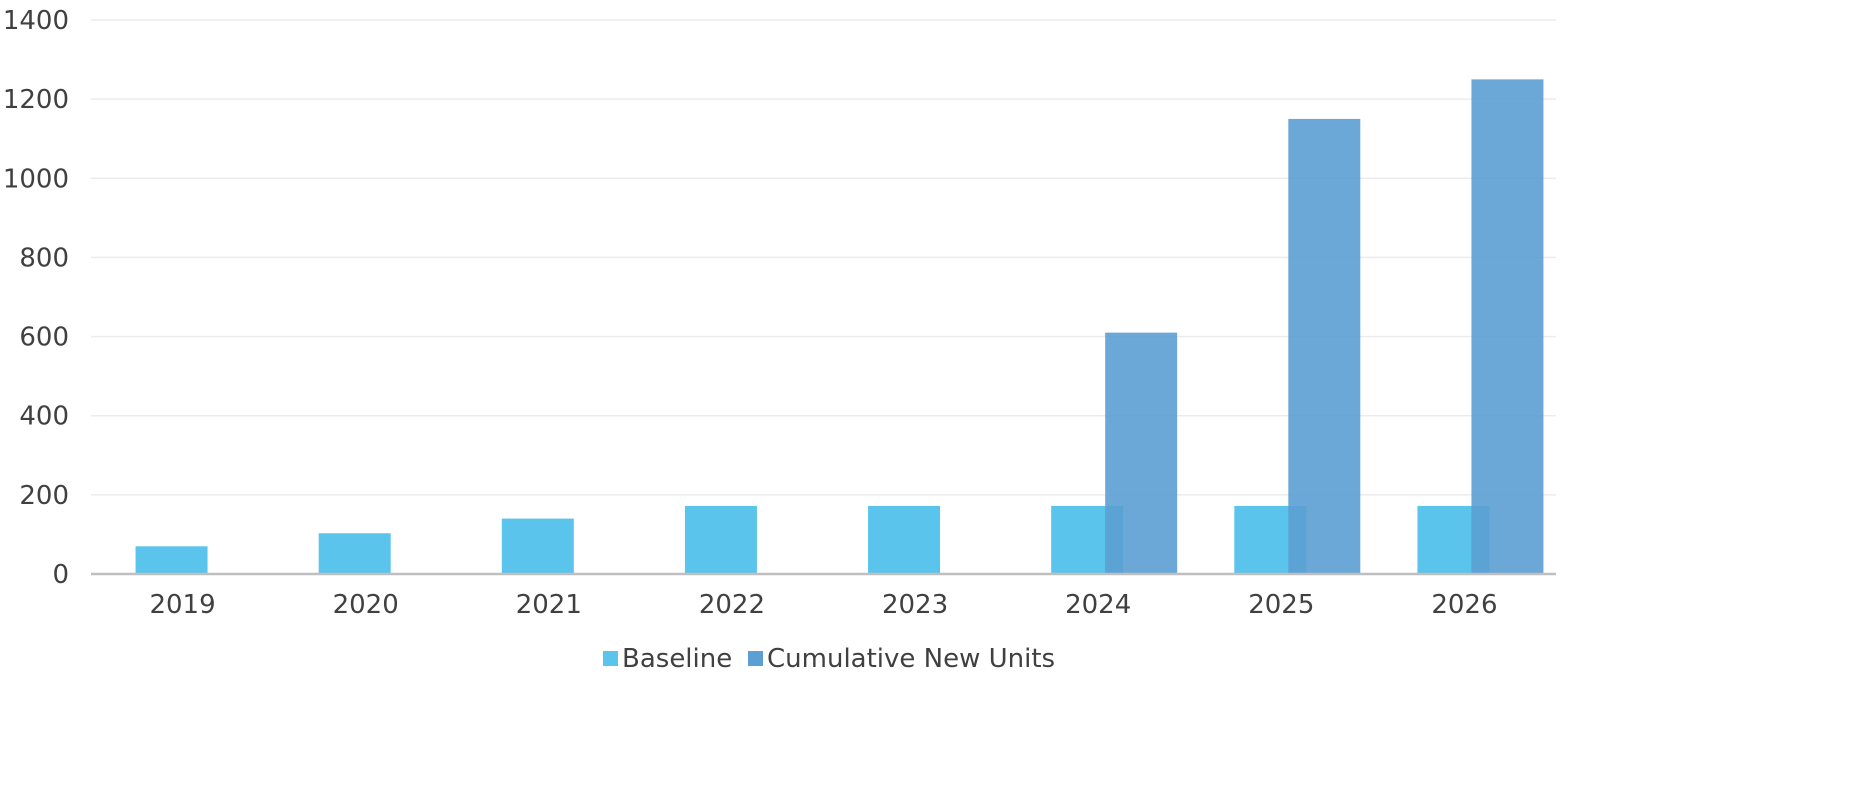 This screenshot has height=793, width=1853. Describe the element at coordinates (911, 659) in the screenshot. I see `legend-label: Cumulative New Units` at that location.